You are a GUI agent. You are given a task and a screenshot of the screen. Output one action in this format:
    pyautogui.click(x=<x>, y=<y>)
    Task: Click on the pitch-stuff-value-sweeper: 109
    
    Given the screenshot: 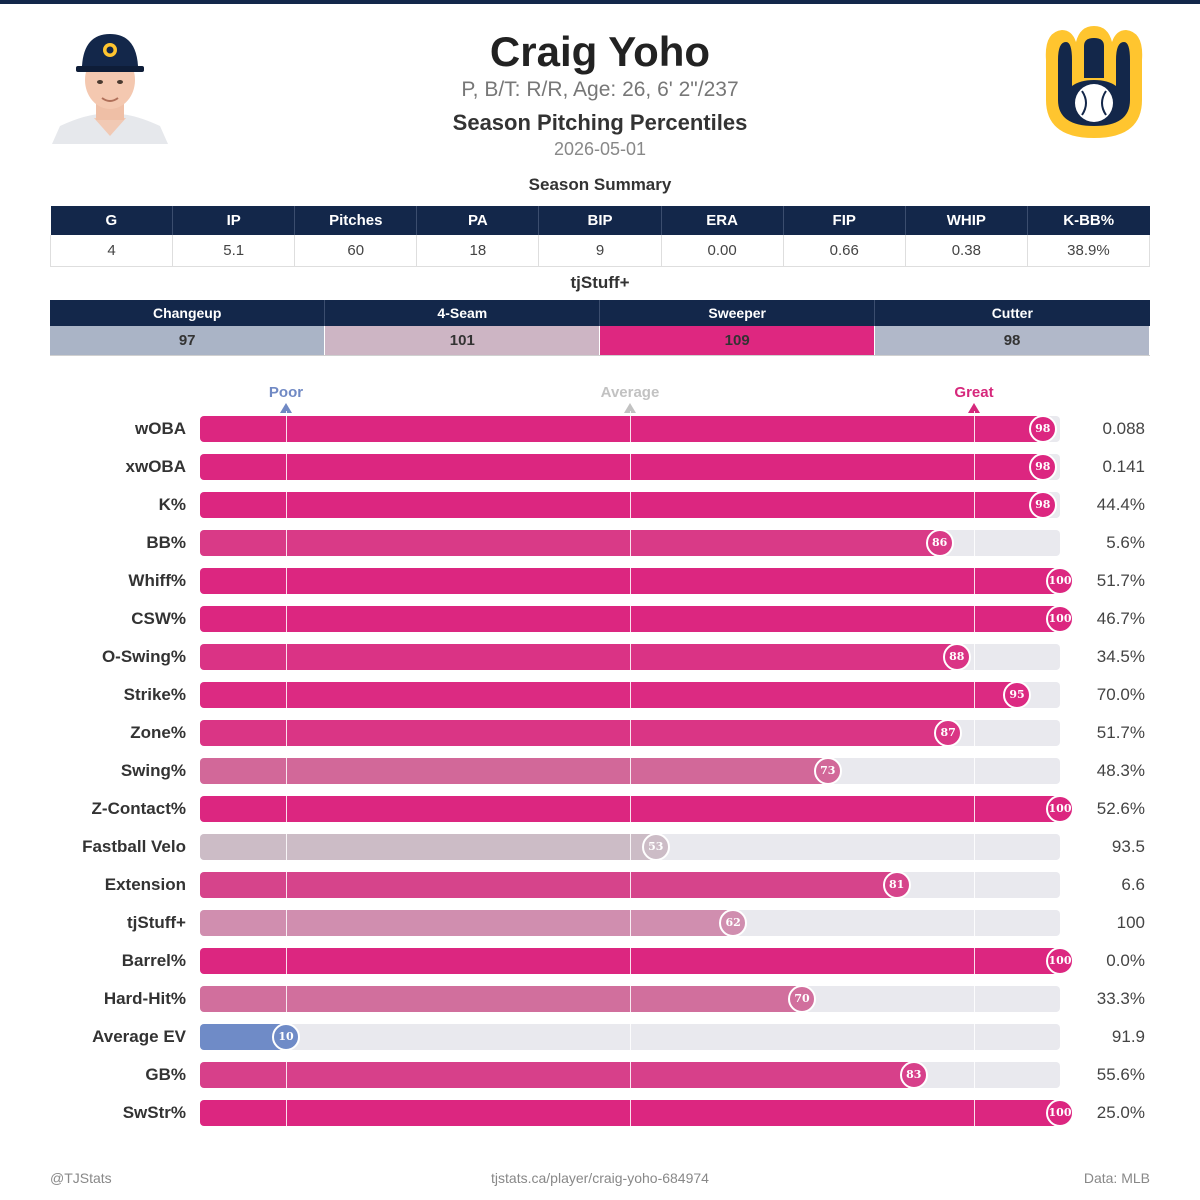 What is the action you would take?
    pyautogui.click(x=737, y=341)
    